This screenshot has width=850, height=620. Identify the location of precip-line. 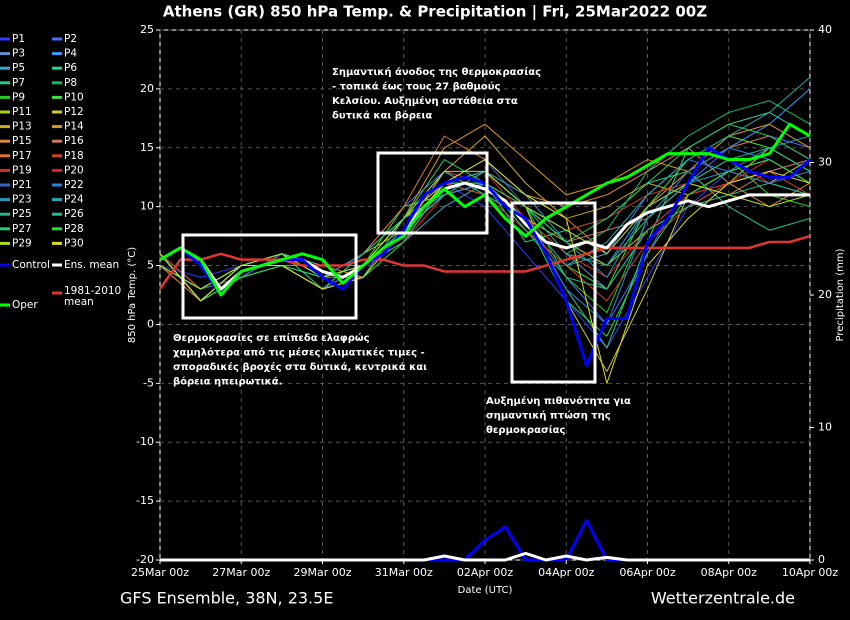
(485, 556).